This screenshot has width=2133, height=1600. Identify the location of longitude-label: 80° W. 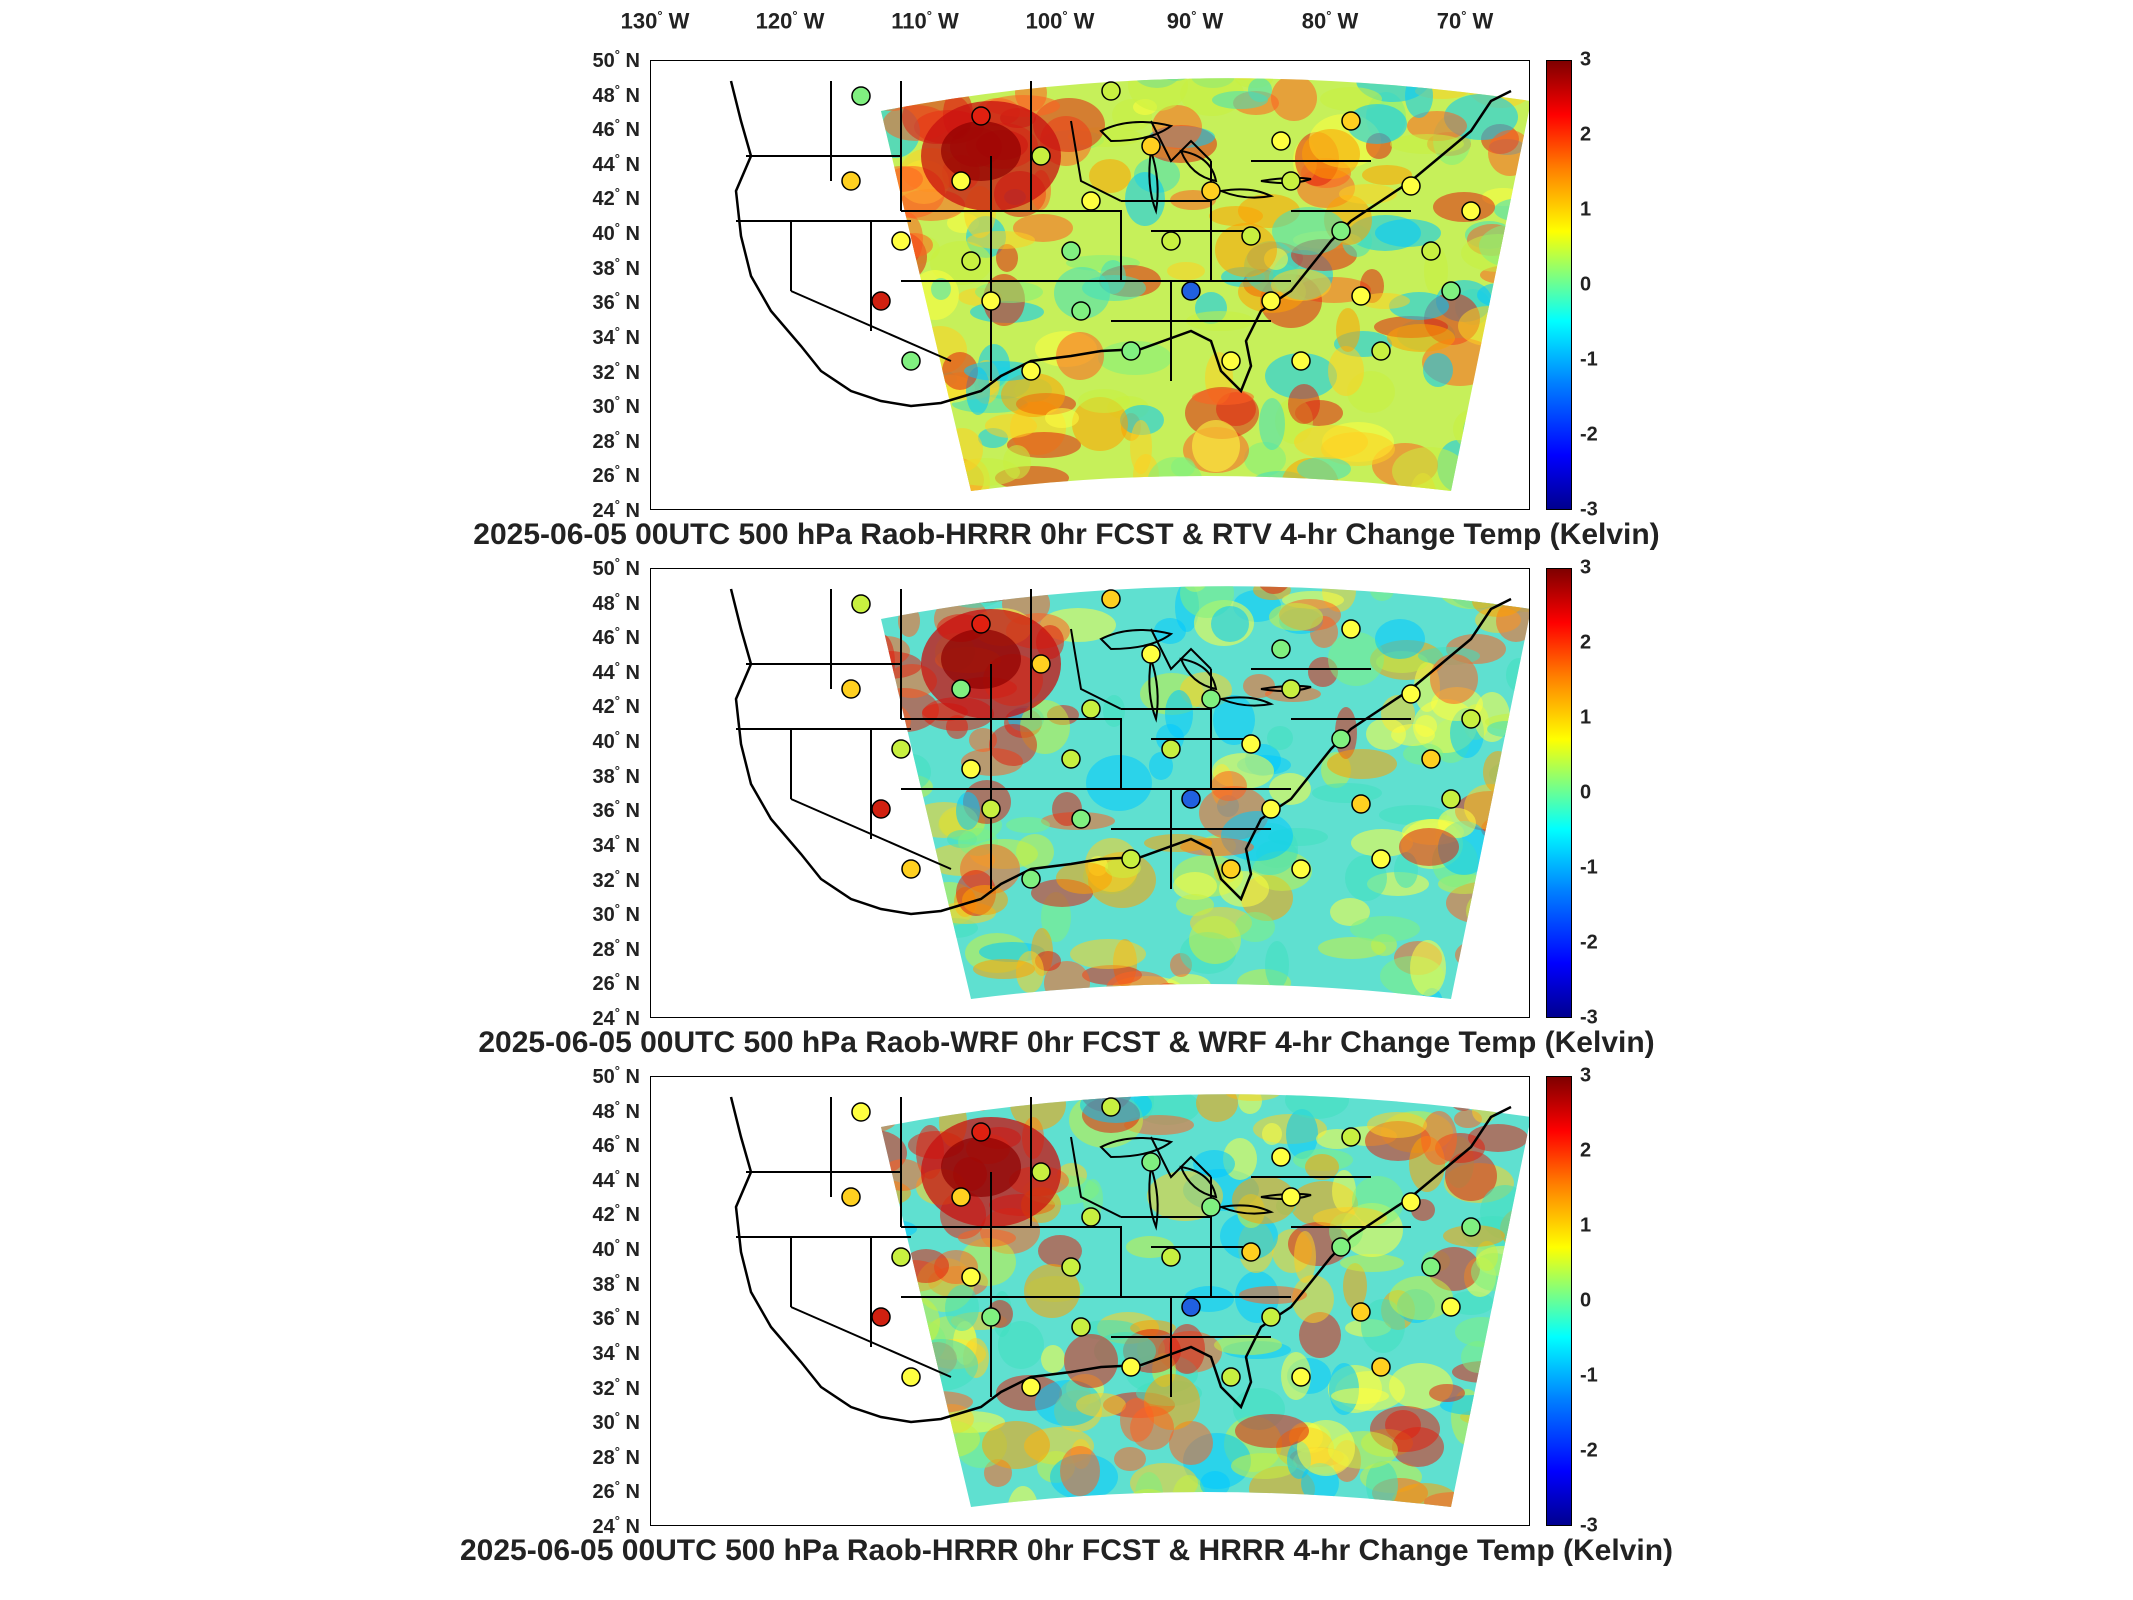
(1330, 21).